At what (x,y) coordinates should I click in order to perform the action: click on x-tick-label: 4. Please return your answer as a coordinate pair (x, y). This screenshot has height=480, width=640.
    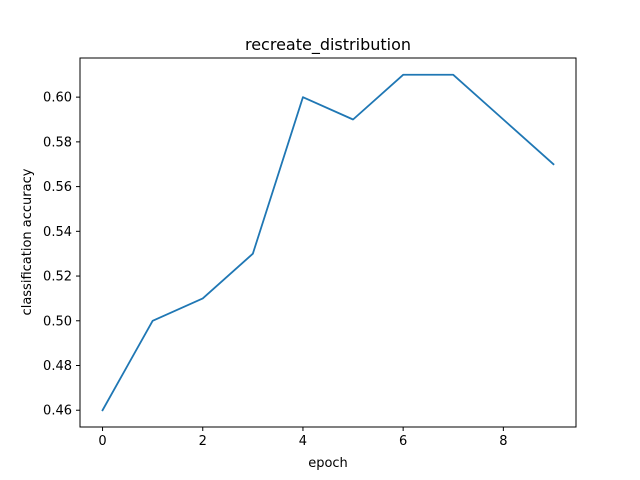
    Looking at the image, I should click on (303, 441).